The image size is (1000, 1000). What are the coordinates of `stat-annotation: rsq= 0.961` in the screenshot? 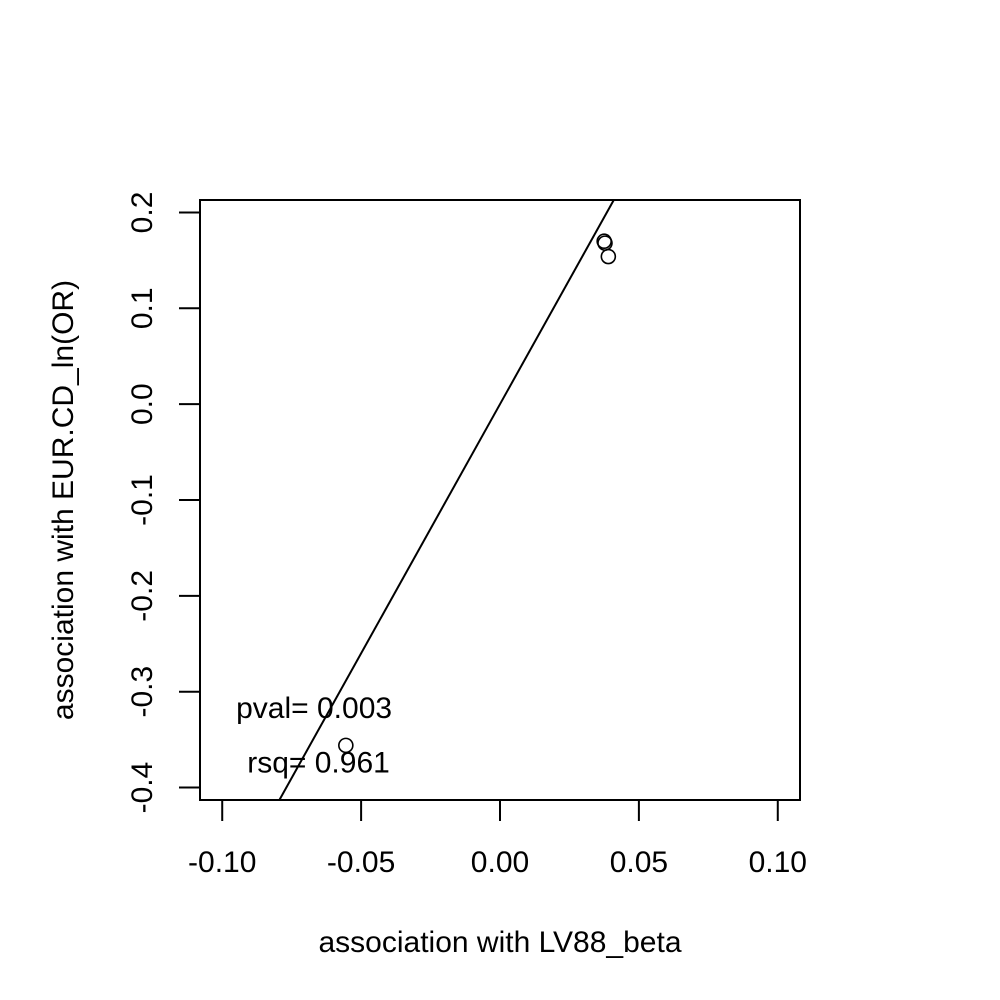 It's located at (318, 763).